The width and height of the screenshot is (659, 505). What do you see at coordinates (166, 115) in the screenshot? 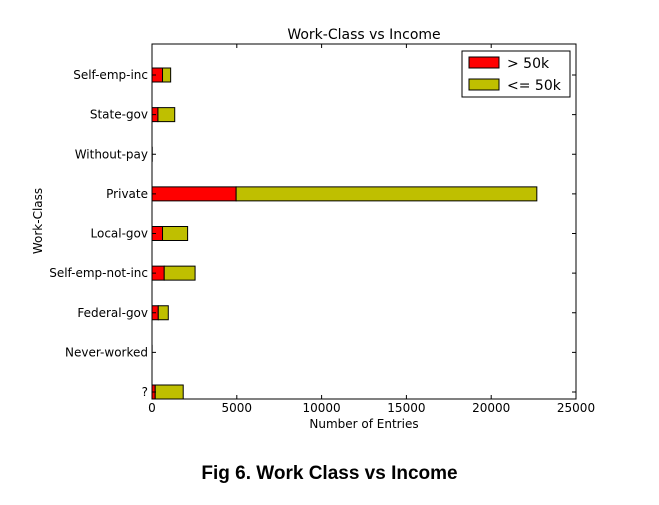
I see `bar-state-gov-le50k` at bounding box center [166, 115].